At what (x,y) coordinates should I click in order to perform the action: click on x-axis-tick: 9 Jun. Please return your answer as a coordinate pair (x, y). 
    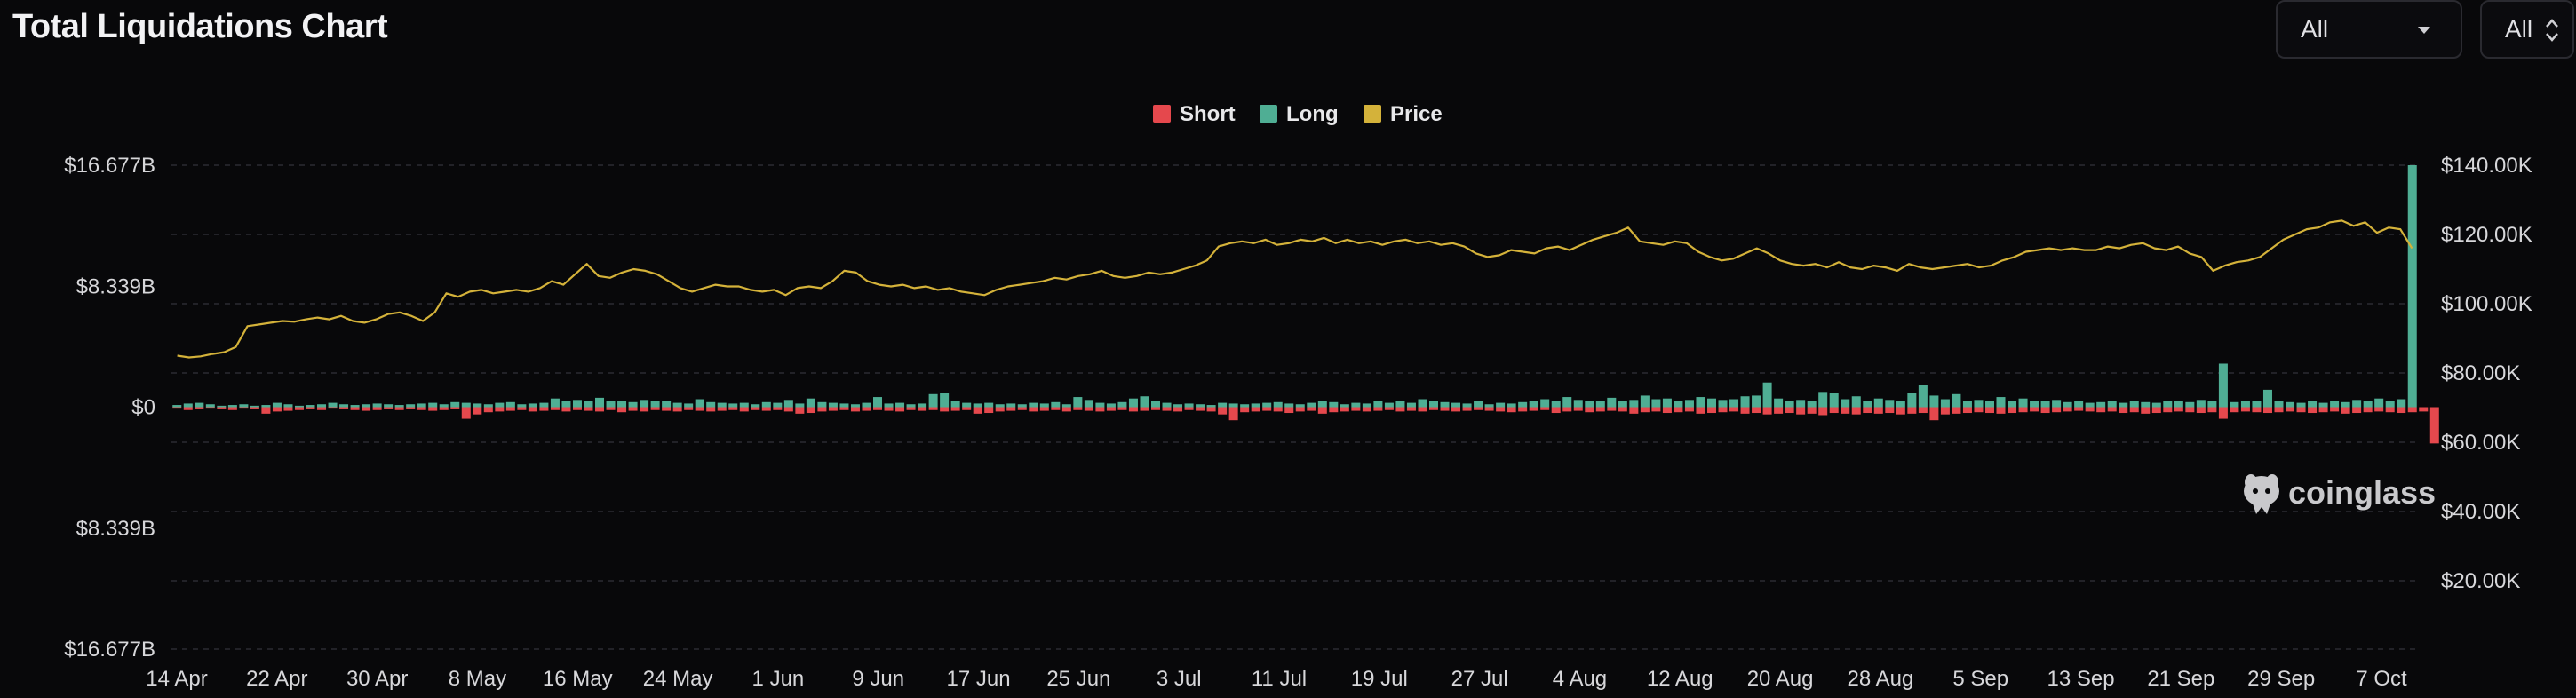
    Looking at the image, I should click on (878, 679).